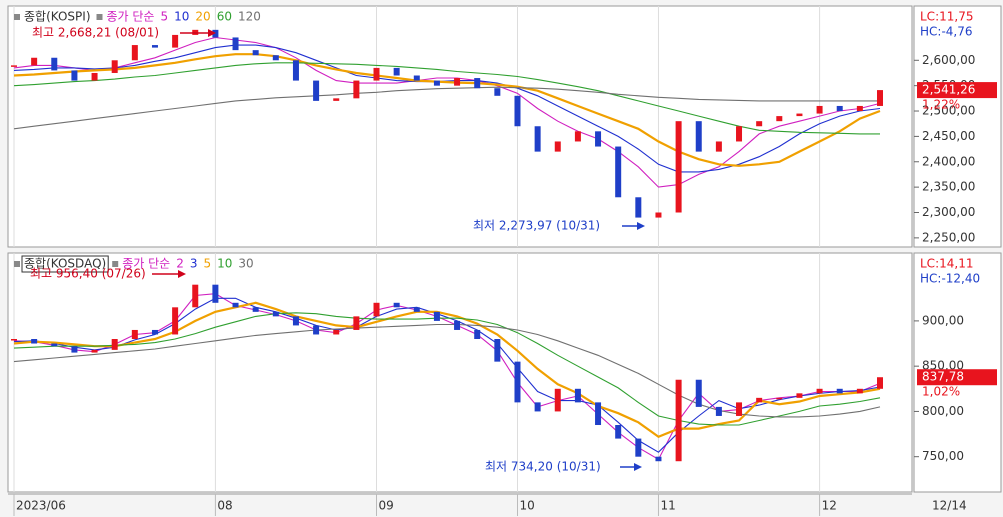  What do you see at coordinates (941, 105) in the screenshot?
I see `change-label: 1,22%` at bounding box center [941, 105].